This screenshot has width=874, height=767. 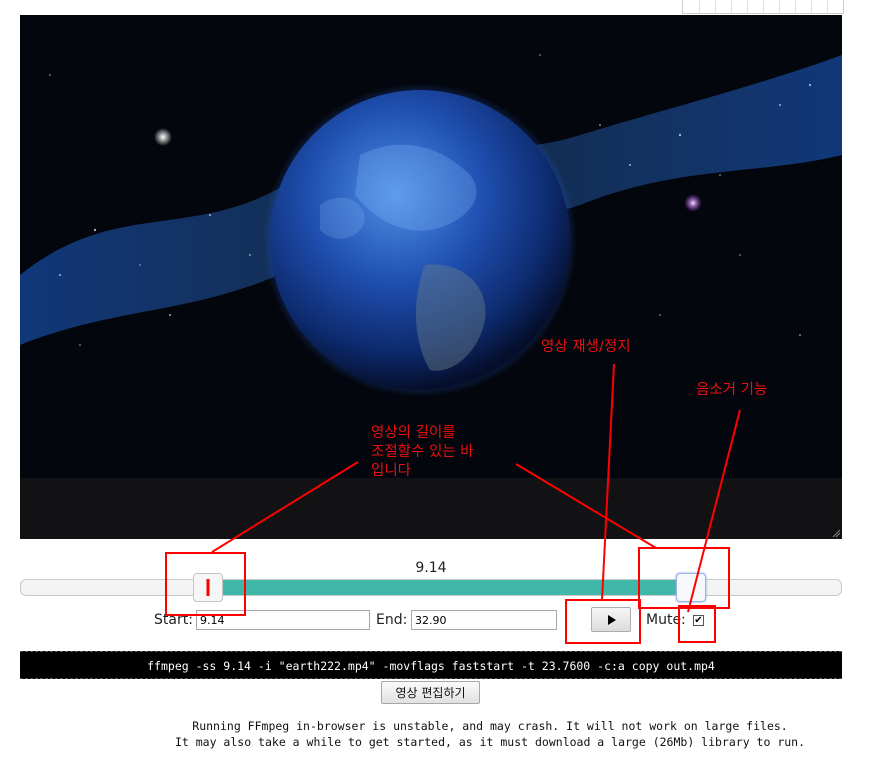 I want to click on end-label: End:, so click(x=392, y=620).